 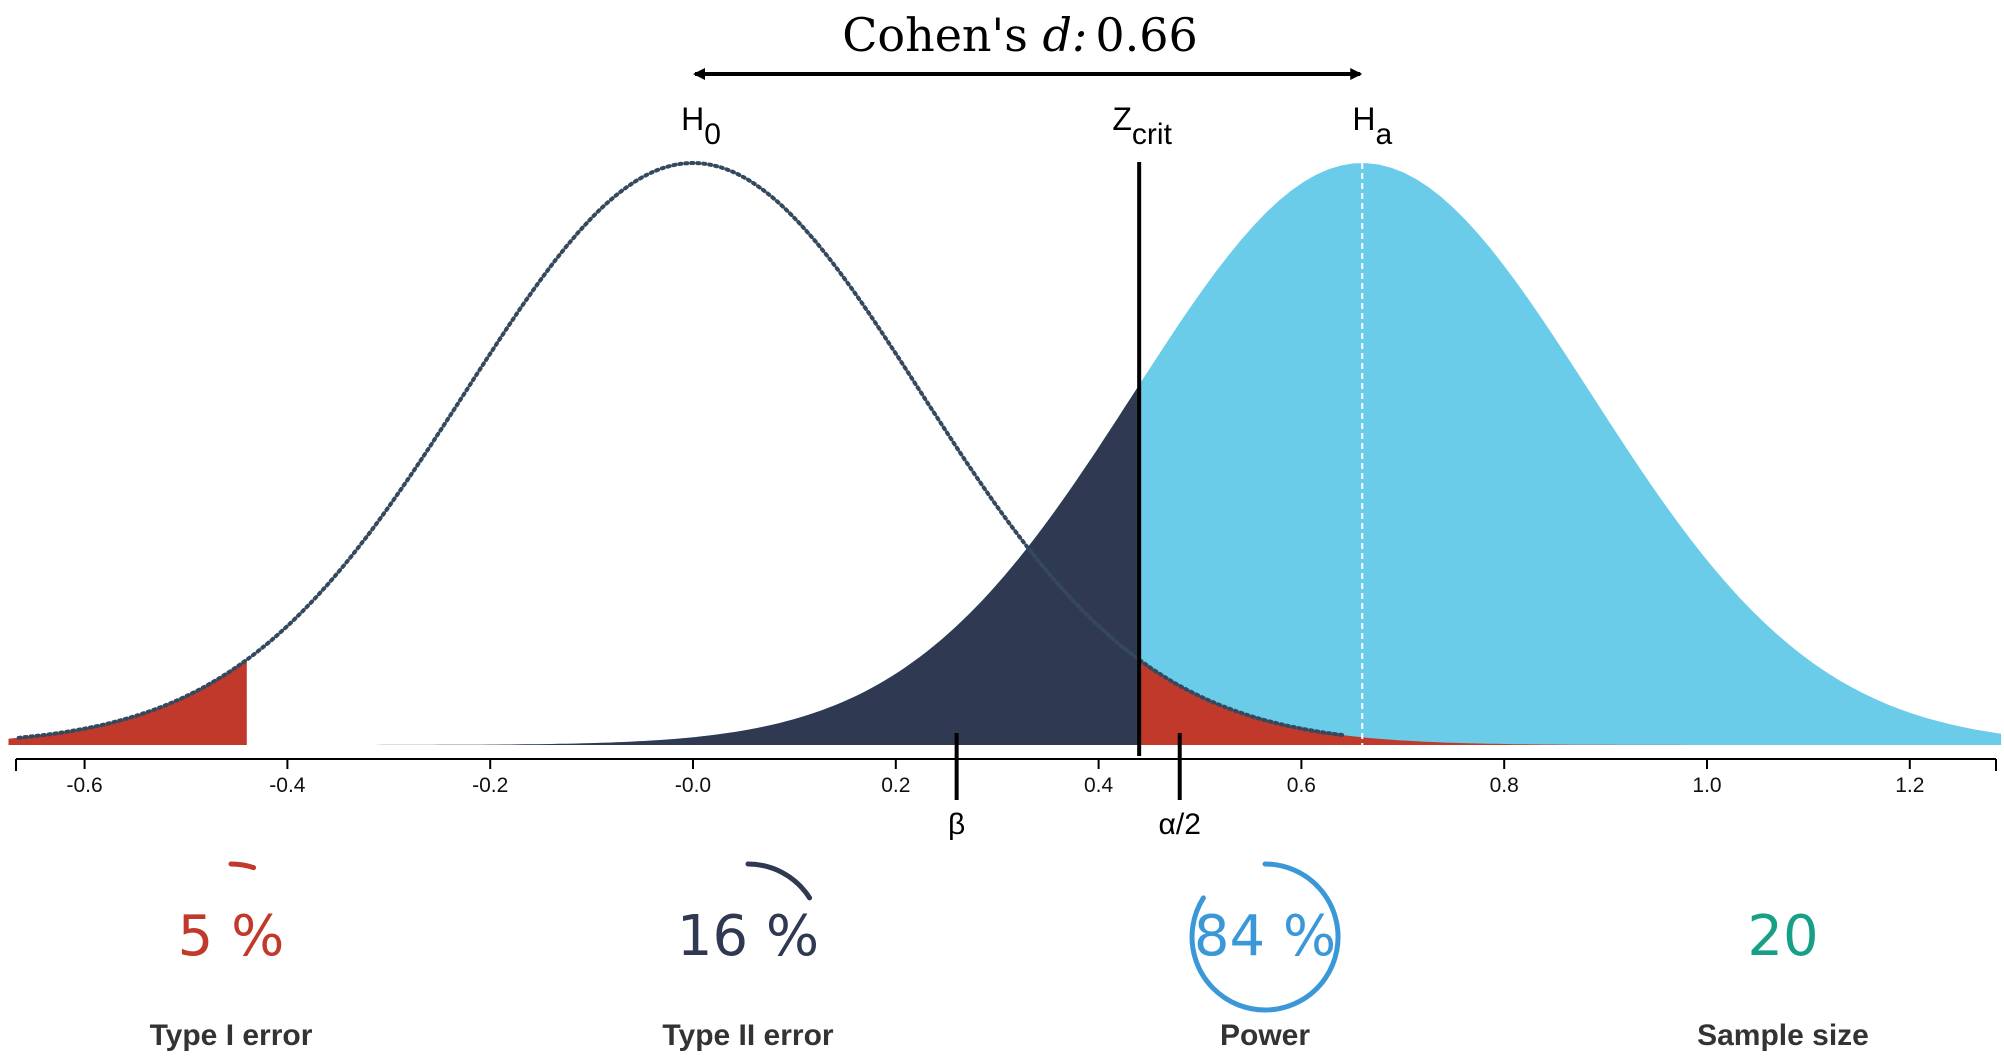 What do you see at coordinates (127, 702) in the screenshot?
I see `type-i-error-left-tail` at bounding box center [127, 702].